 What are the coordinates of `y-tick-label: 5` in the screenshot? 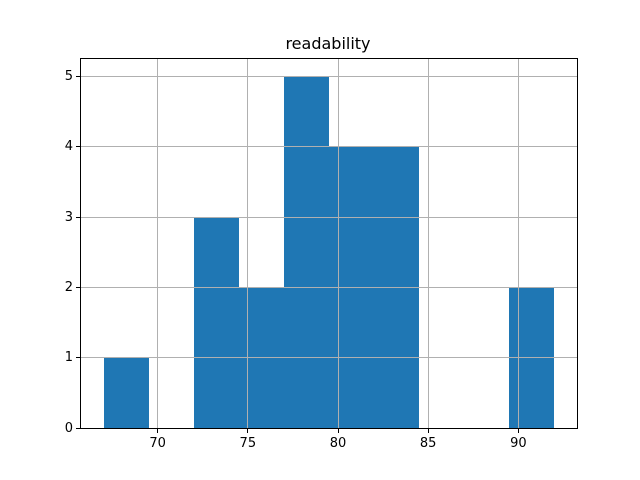 It's located at (68, 77).